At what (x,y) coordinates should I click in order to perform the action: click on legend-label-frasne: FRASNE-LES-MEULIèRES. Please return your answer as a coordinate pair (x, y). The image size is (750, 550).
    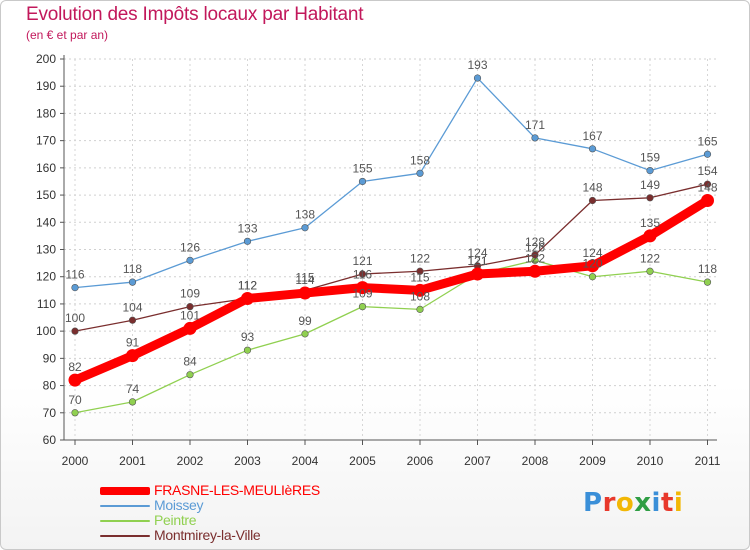
    Looking at the image, I should click on (237, 490).